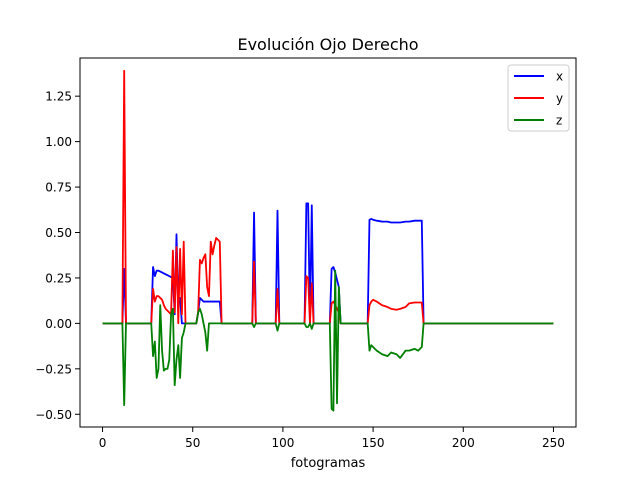  What do you see at coordinates (192, 443) in the screenshot?
I see `x-tick-label: 50` at bounding box center [192, 443].